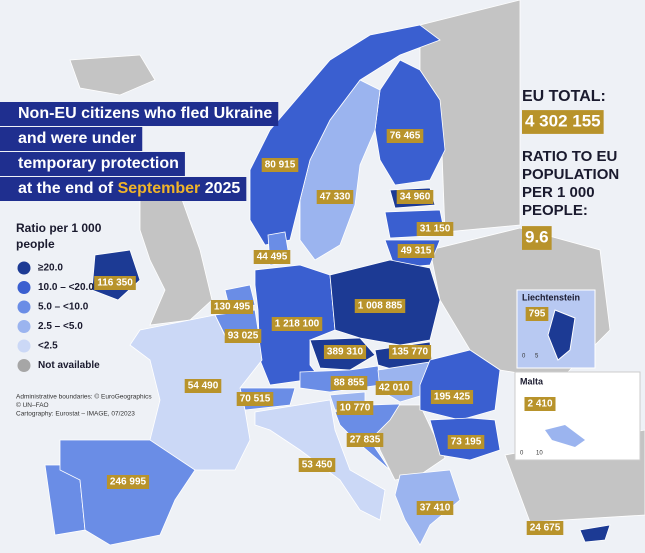  I want to click on value-label: 24 675, so click(545, 528).